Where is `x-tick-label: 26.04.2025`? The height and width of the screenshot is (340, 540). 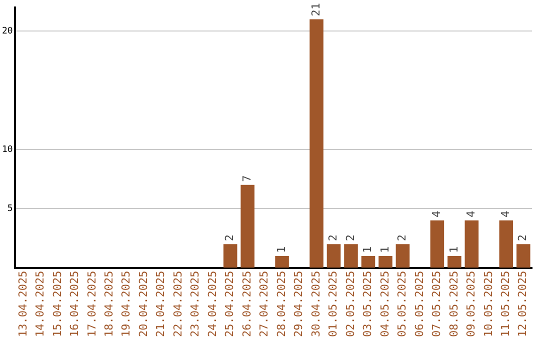 x-tick-label: 26.04.2025 is located at coordinates (247, 304).